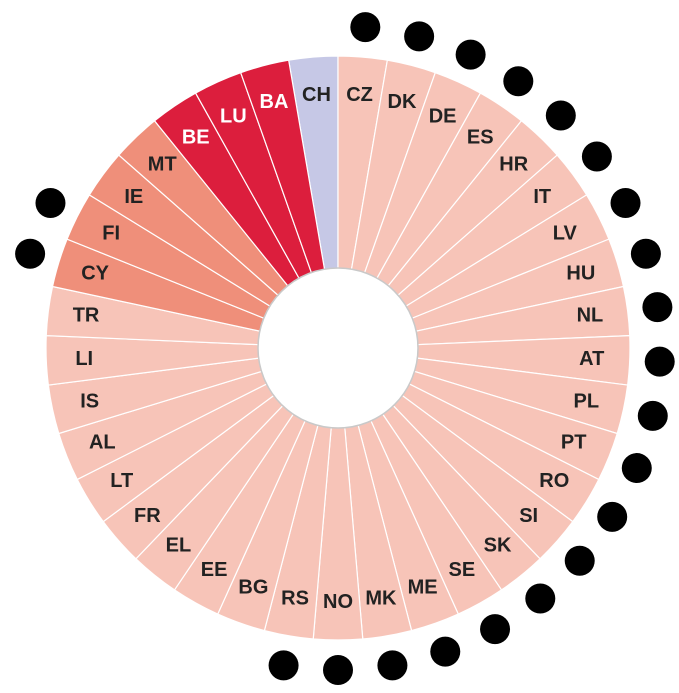 This screenshot has height=693, width=679. I want to click on marker-dot-no, so click(338, 670).